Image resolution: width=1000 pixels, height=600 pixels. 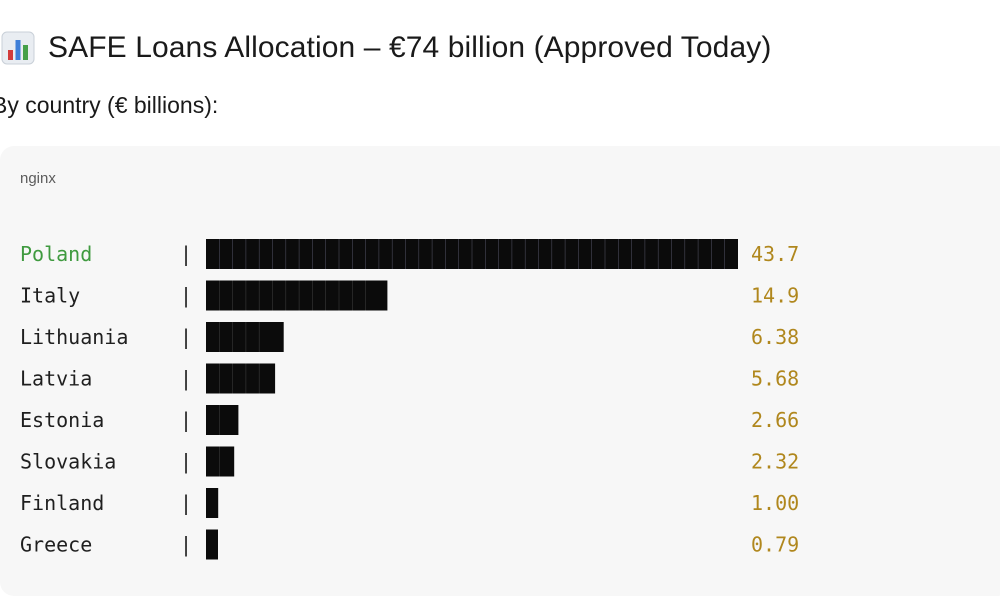 What do you see at coordinates (409, 337) in the screenshot?
I see `bar-row-lithuania: Lithuania | 6.38` at bounding box center [409, 337].